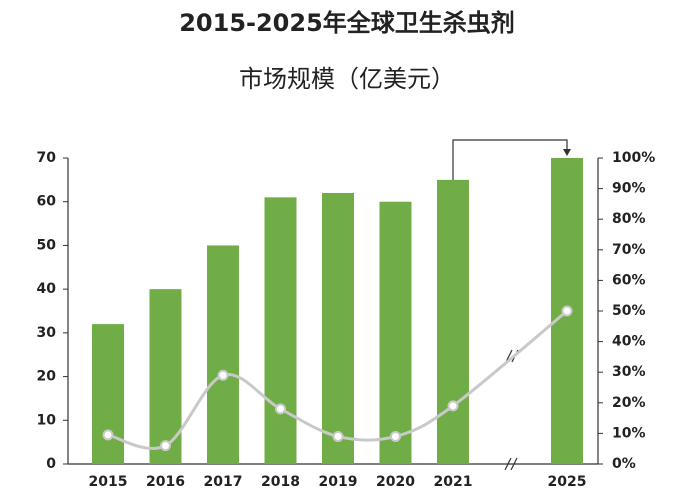 This screenshot has width=695, height=501. What do you see at coordinates (511, 410) in the screenshot?
I see `axis-break` at bounding box center [511, 410].